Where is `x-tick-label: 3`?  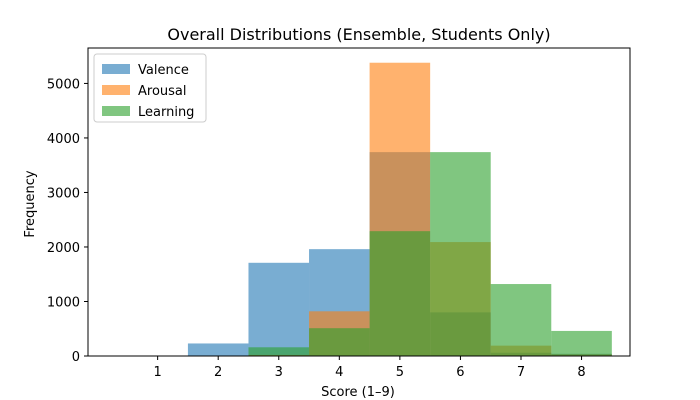 x-tick-label: 3 is located at coordinates (279, 372).